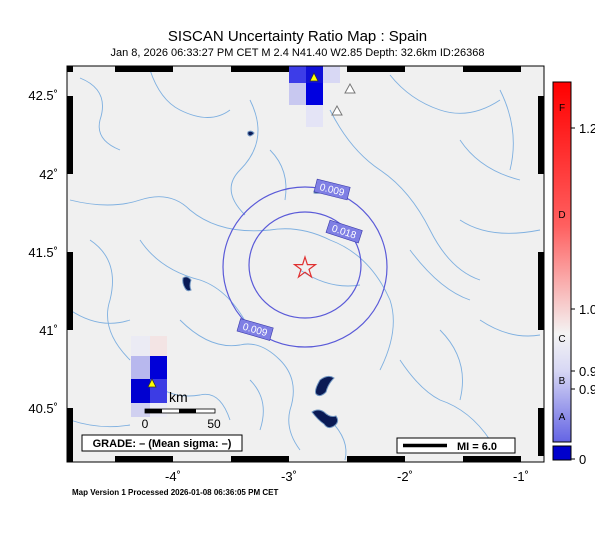 The image size is (595, 533). I want to click on scale-bar: 0 50 km, so click(181, 410).